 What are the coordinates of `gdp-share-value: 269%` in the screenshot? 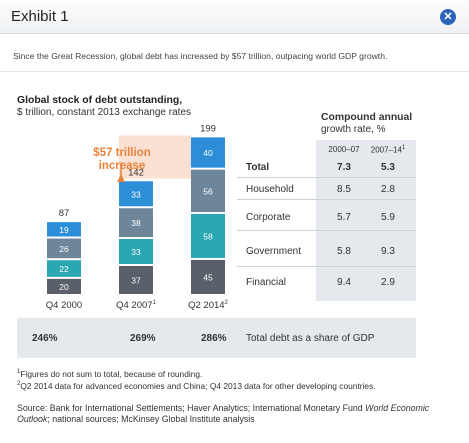 It's located at (143, 338).